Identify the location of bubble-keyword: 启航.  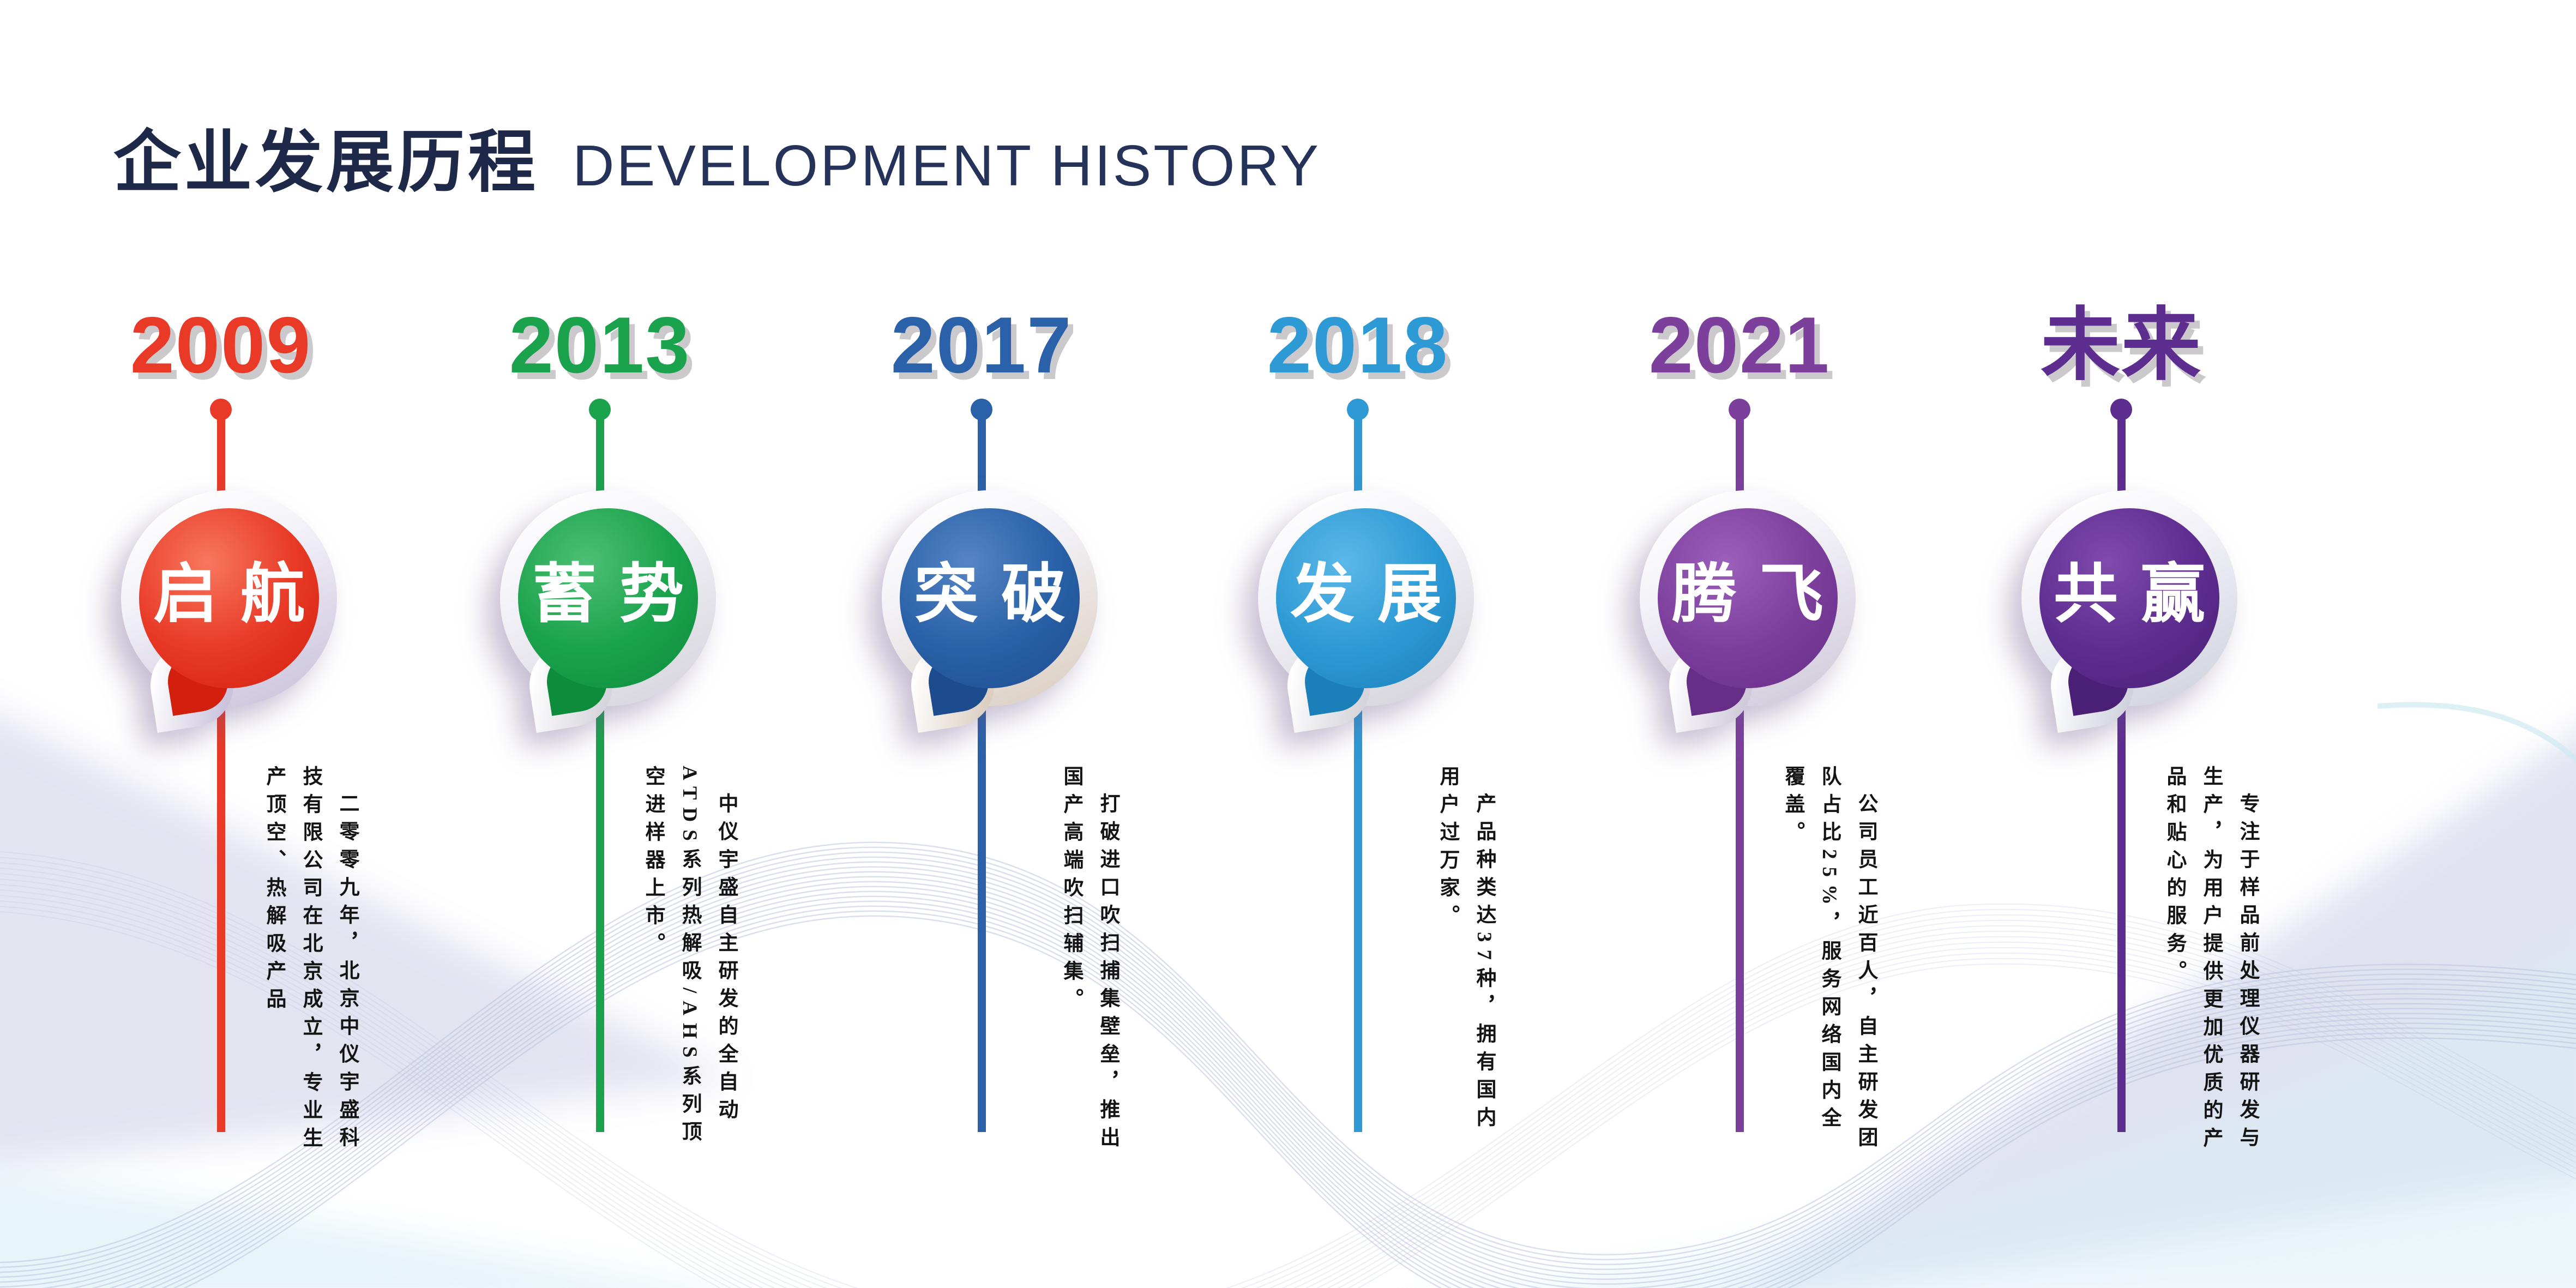
(240, 594).